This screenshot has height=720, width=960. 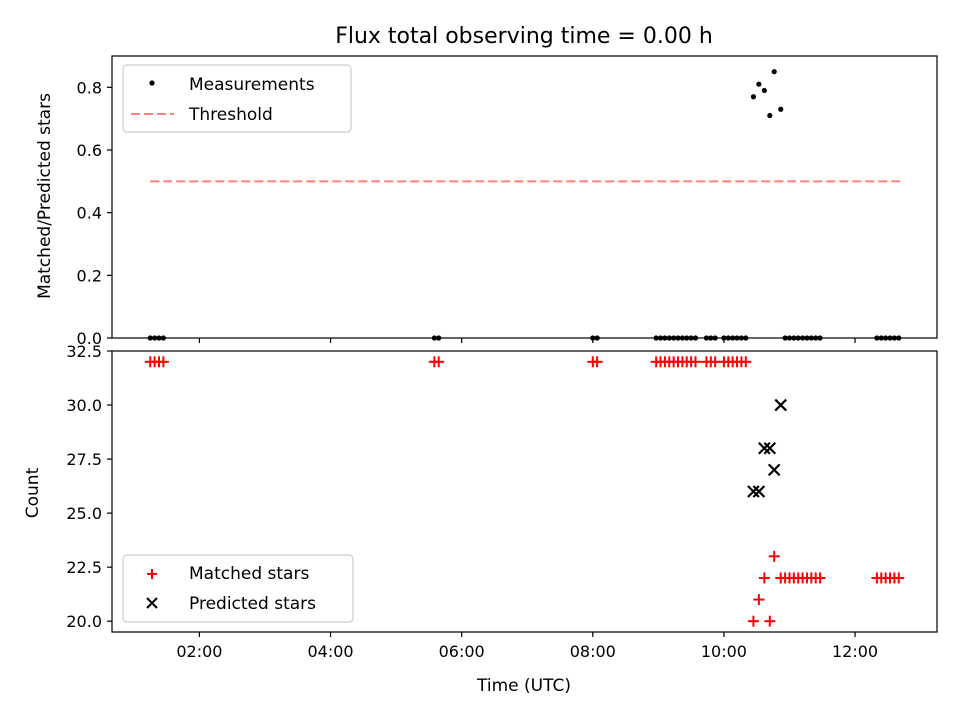 What do you see at coordinates (89, 150) in the screenshot?
I see `top-y-tick-label: 0.6` at bounding box center [89, 150].